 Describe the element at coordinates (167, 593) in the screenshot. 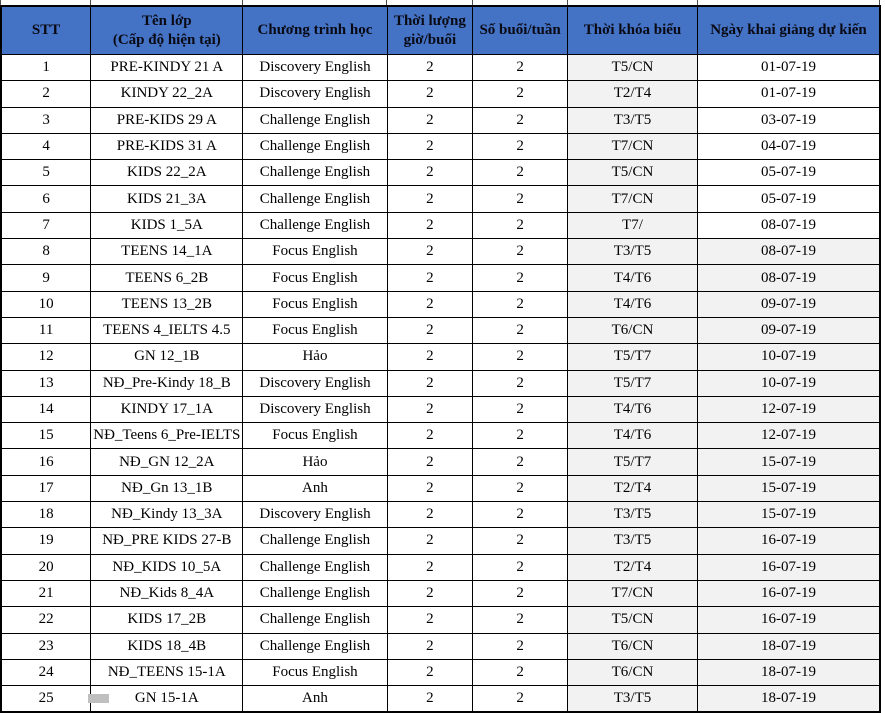

I see `class-name-cell: NĐ_Kids 8_4A` at that location.